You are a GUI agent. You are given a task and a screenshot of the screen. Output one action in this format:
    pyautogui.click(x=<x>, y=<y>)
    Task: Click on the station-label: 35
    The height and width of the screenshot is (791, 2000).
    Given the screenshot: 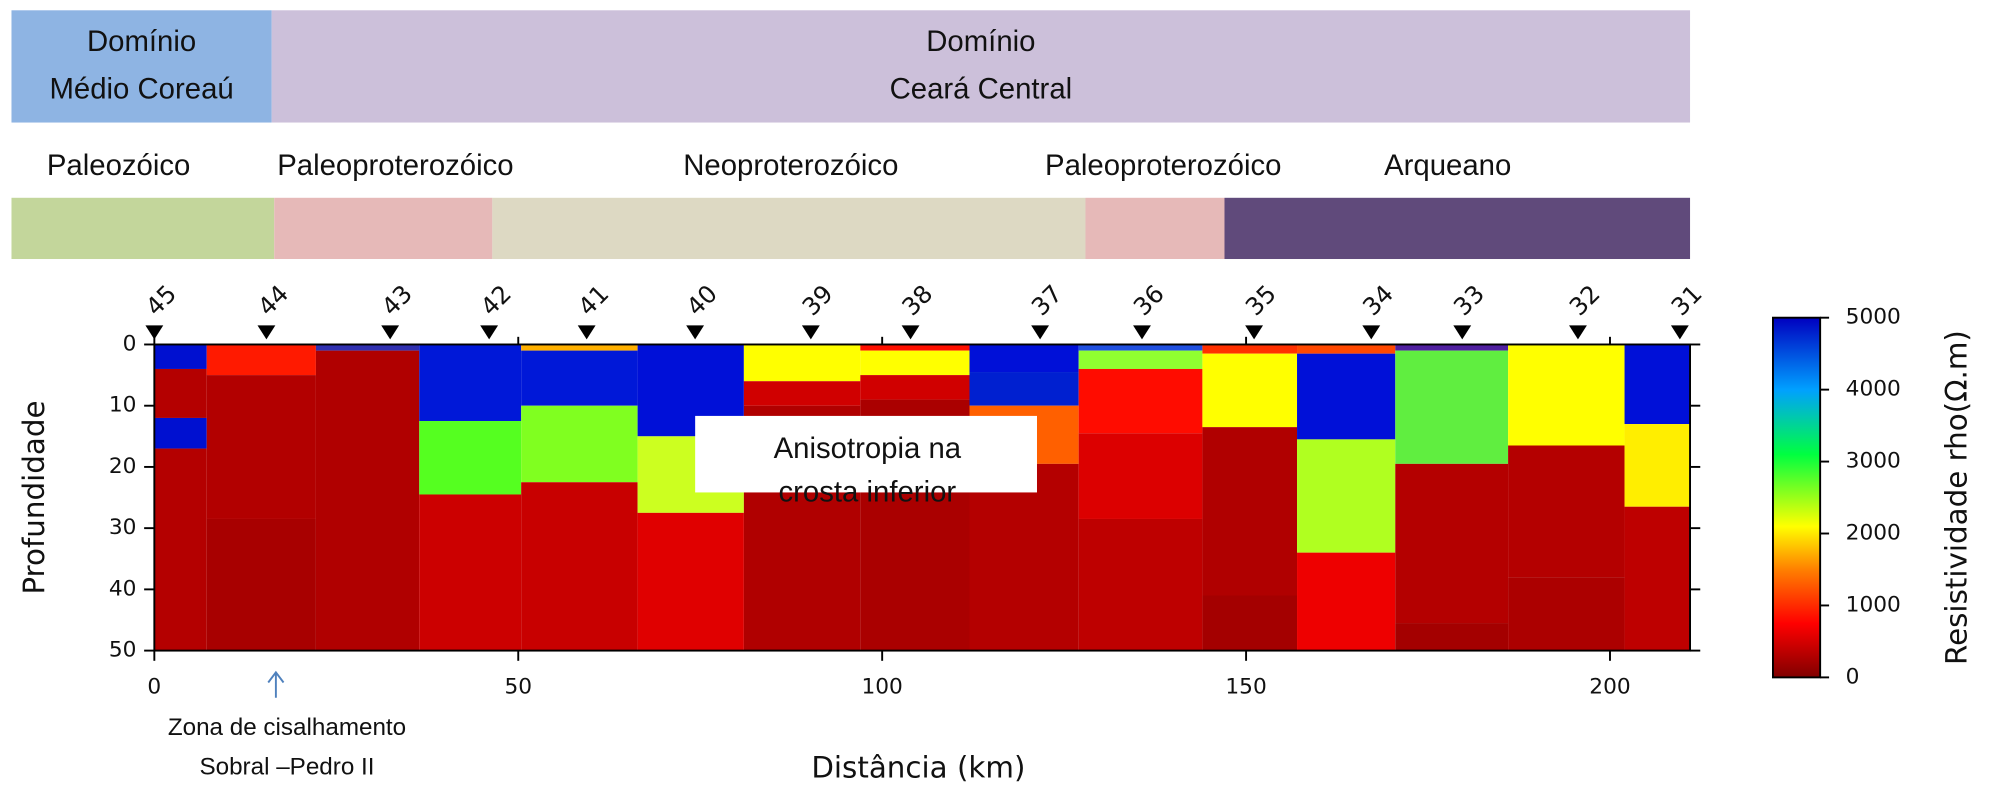 What is the action you would take?
    pyautogui.click(x=1261, y=301)
    